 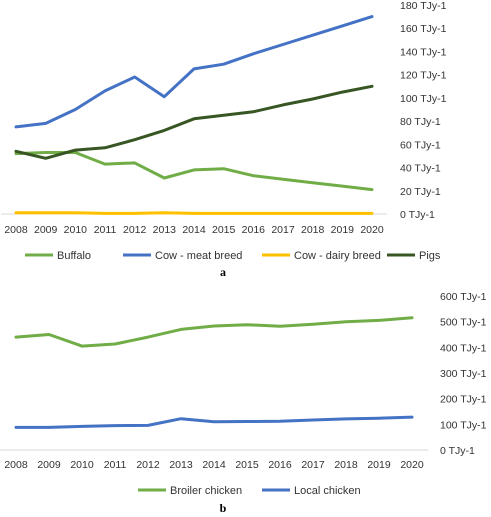 I want to click on y-tick-label: 20 TJy-1, so click(x=420, y=192).